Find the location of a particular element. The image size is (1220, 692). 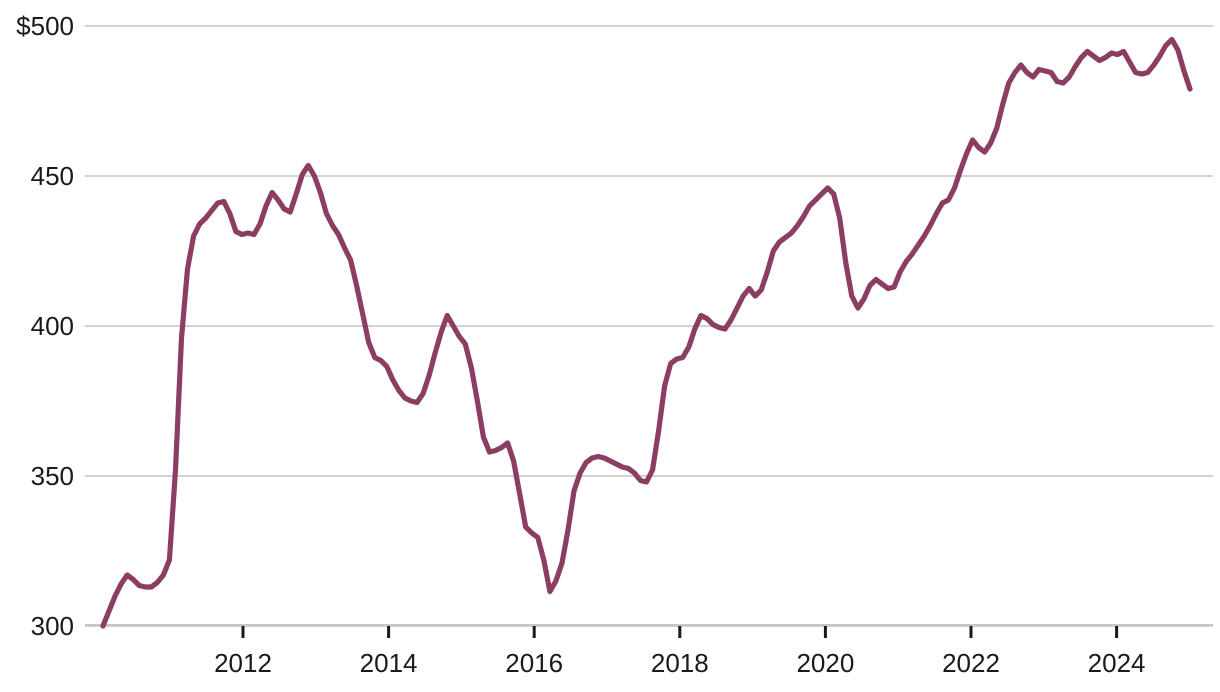

x-axis-tick-label: 2024 is located at coordinates (1117, 663).